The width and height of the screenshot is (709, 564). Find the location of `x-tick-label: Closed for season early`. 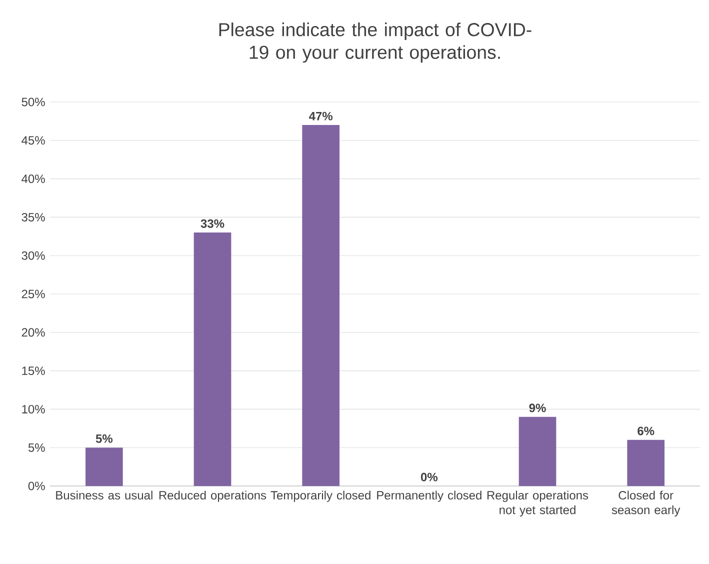

x-tick-label: Closed for season early is located at coordinates (646, 503).